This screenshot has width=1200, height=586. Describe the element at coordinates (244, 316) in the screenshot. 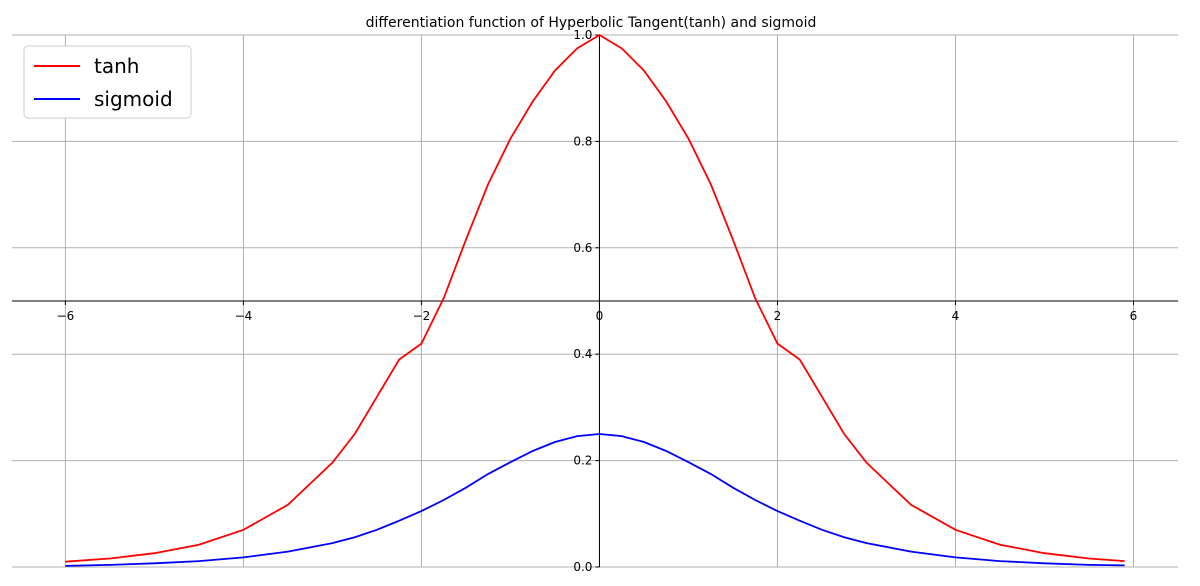

I see `x-tick-label: −4` at that location.